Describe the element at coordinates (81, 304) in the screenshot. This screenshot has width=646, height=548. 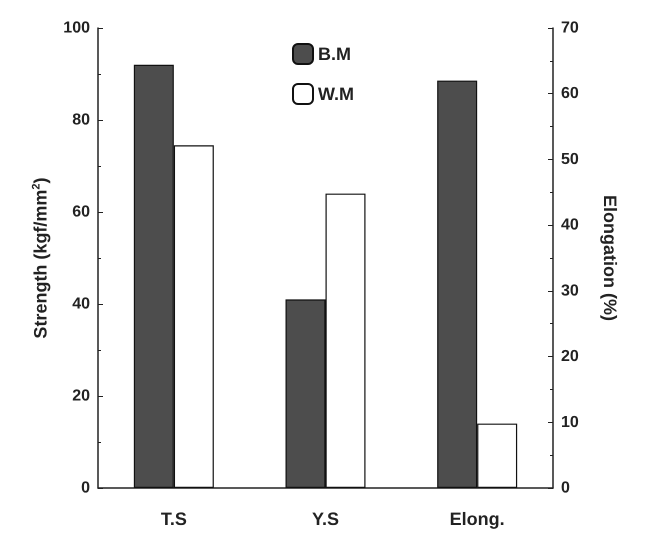
I see `y-tick-label: 40` at that location.